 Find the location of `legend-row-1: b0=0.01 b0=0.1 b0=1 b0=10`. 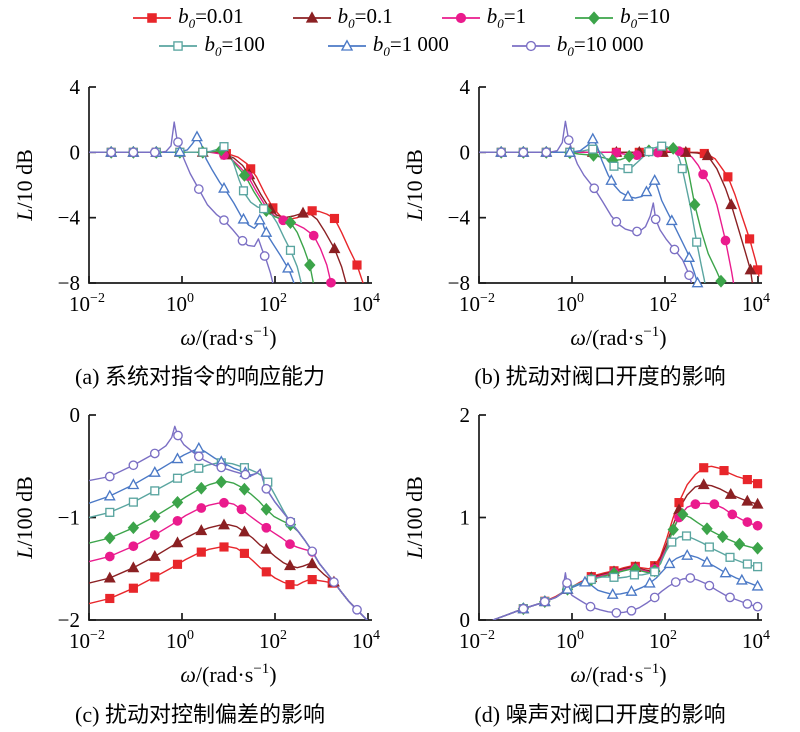

legend-row-1: b0=0.01 b0=0.1 b0=1 b0=10 is located at coordinates (400, 18).